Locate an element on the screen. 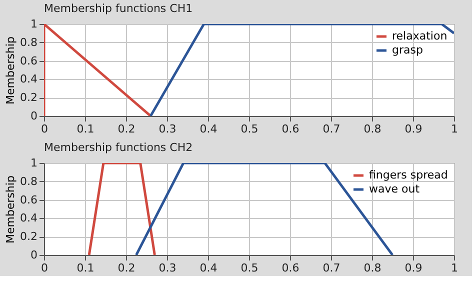 This screenshot has height=286, width=474. legend-label: fingers spread is located at coordinates (408, 175).